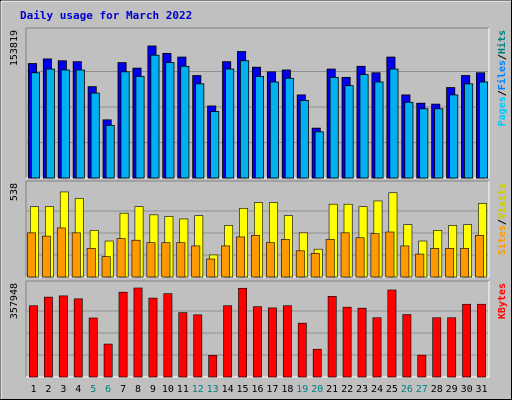 This screenshot has height=400, width=512. I want to click on x-tick-label: 10, so click(168, 389).